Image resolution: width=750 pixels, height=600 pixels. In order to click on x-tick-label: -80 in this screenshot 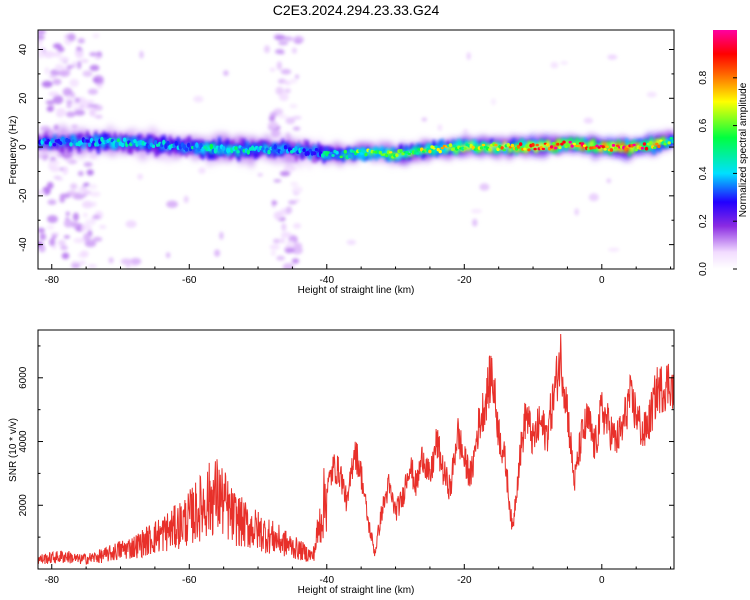, I will do `click(52, 580)`.